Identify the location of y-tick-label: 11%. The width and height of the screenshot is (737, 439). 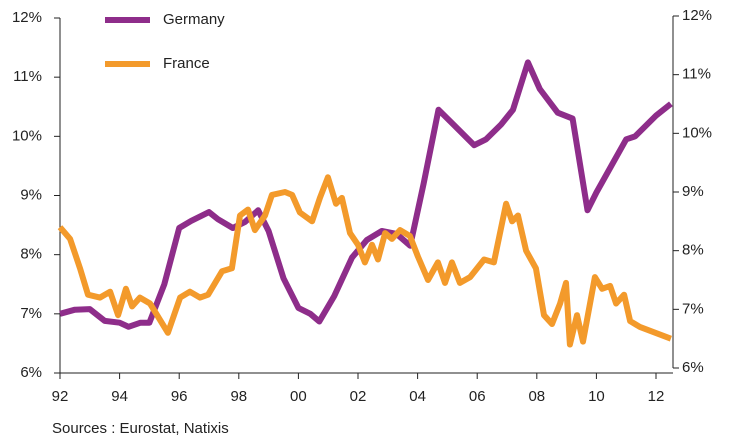
(27, 76).